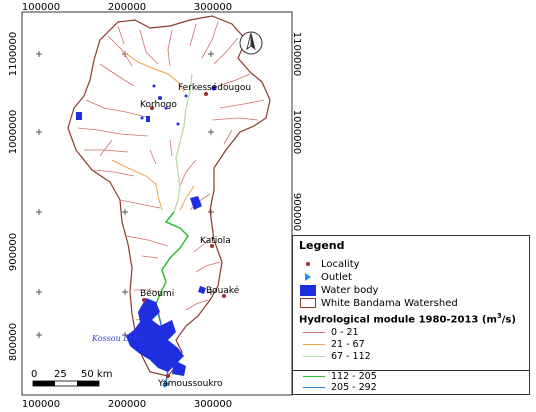 This screenshot has width=536, height=412. Describe the element at coordinates (213, 7) in the screenshot. I see `x-tick-top: 300000` at that location.